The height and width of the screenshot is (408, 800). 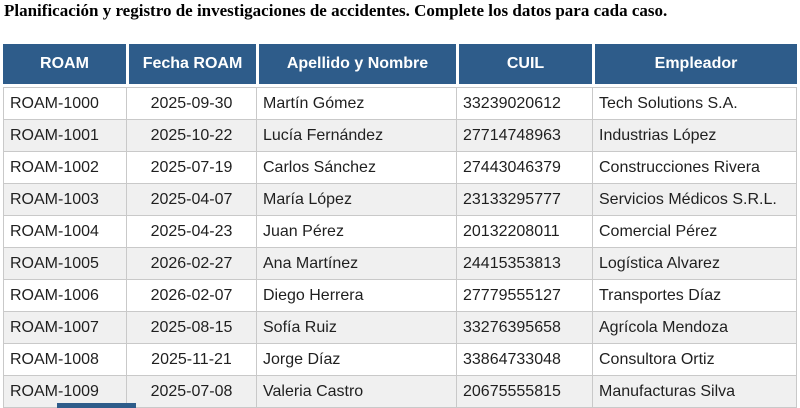 I want to click on cell-roam: ROAM-1001, so click(x=65, y=136).